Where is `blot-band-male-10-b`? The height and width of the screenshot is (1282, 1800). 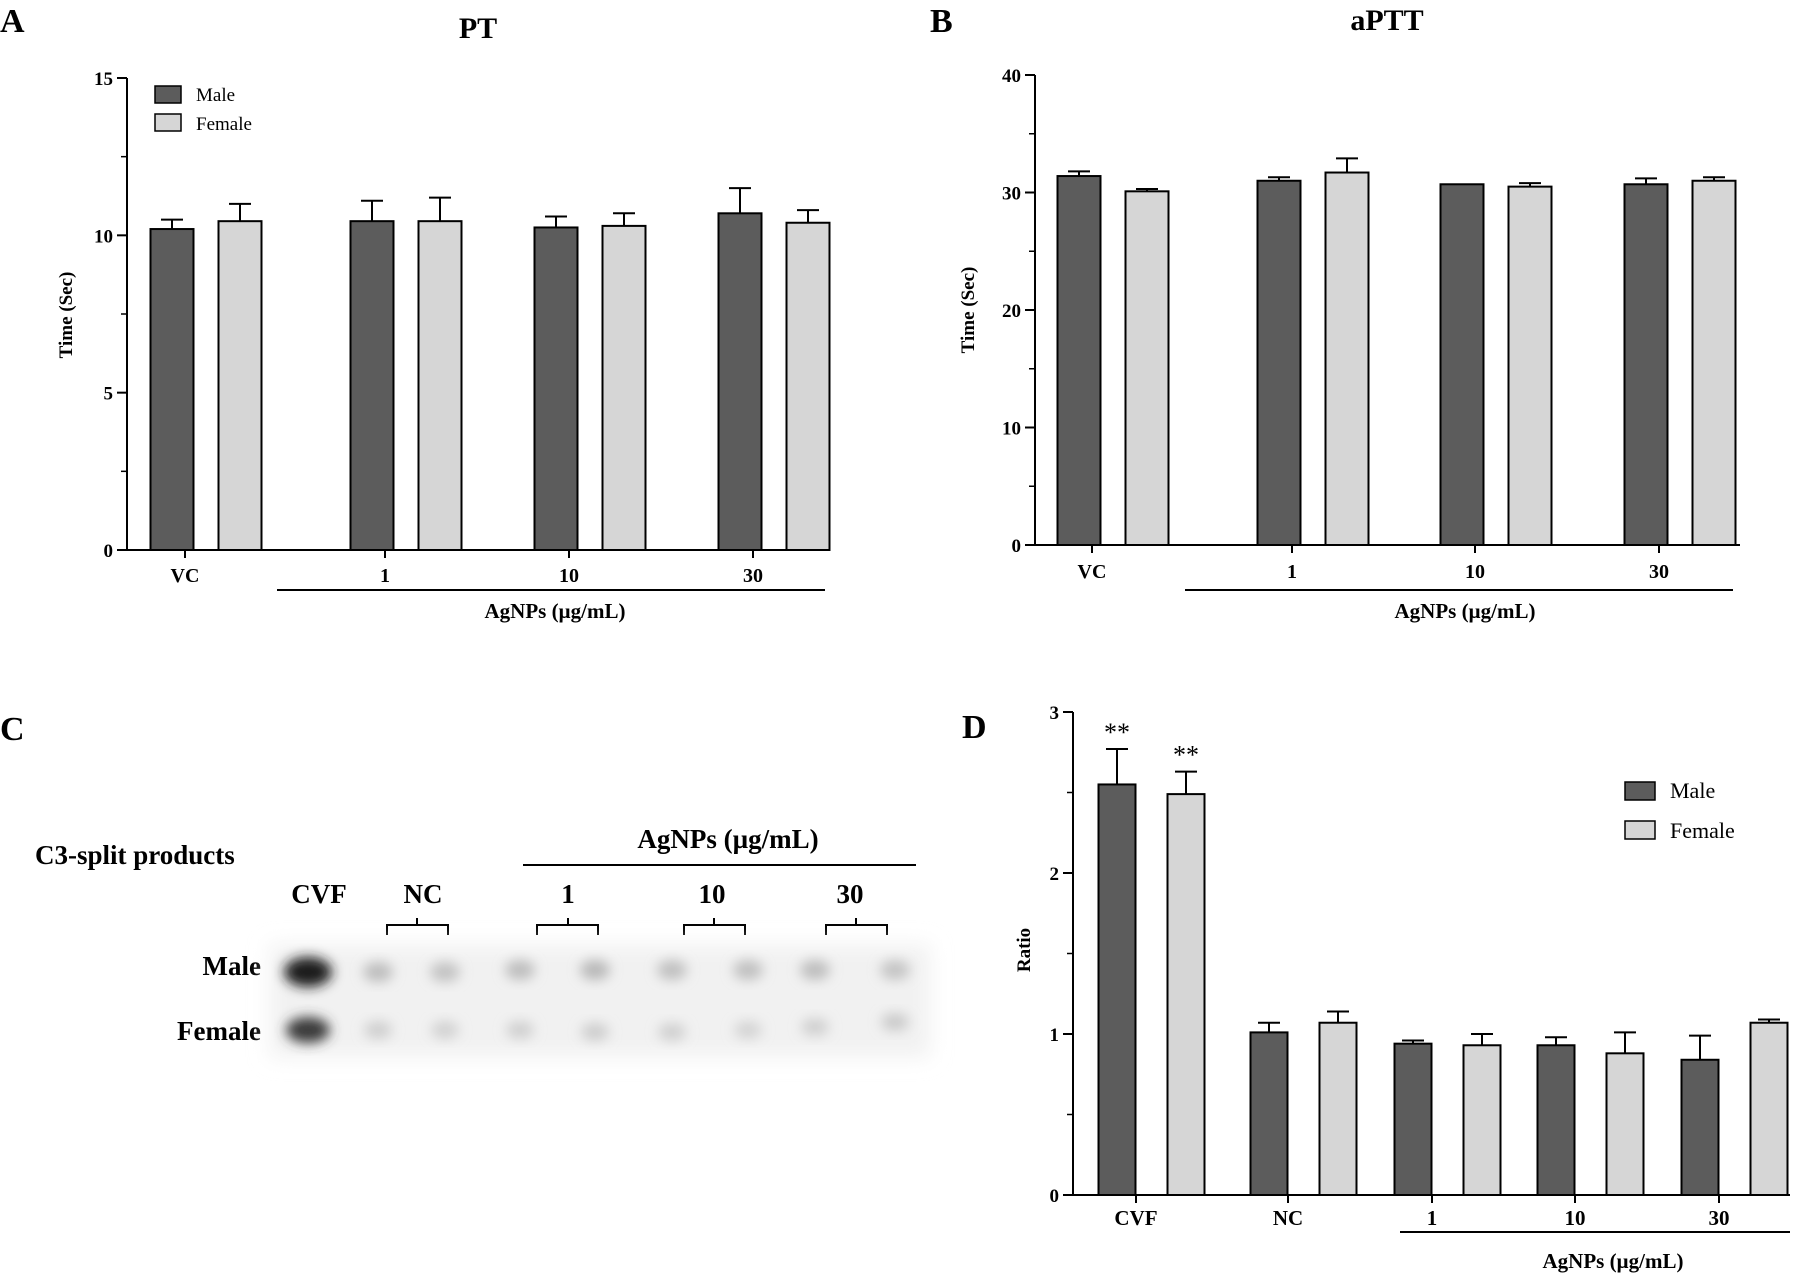 blot-band-male-10-b is located at coordinates (748, 970).